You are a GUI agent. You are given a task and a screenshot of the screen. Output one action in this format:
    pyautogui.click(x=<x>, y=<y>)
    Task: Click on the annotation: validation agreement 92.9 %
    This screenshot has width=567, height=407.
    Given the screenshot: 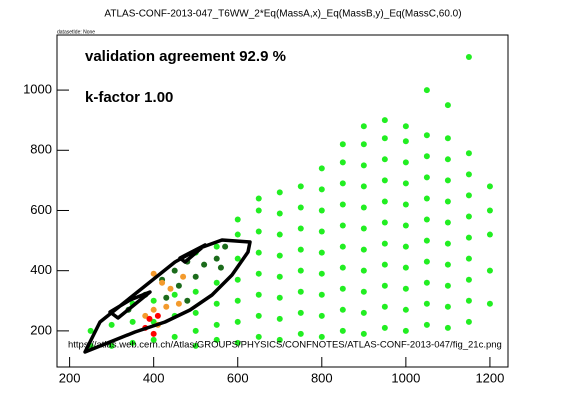 What is the action you would take?
    pyautogui.click(x=185, y=56)
    